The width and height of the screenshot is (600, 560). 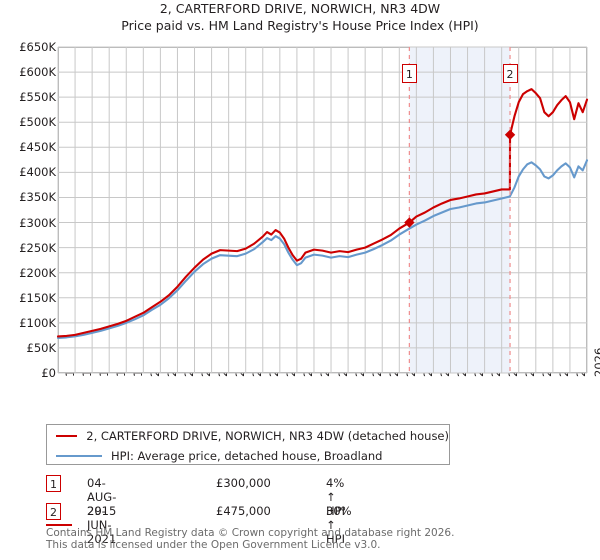 What do you see at coordinates (37, 272) in the screenshot?
I see `y-axis-tick-label: £200K` at bounding box center [37, 272].